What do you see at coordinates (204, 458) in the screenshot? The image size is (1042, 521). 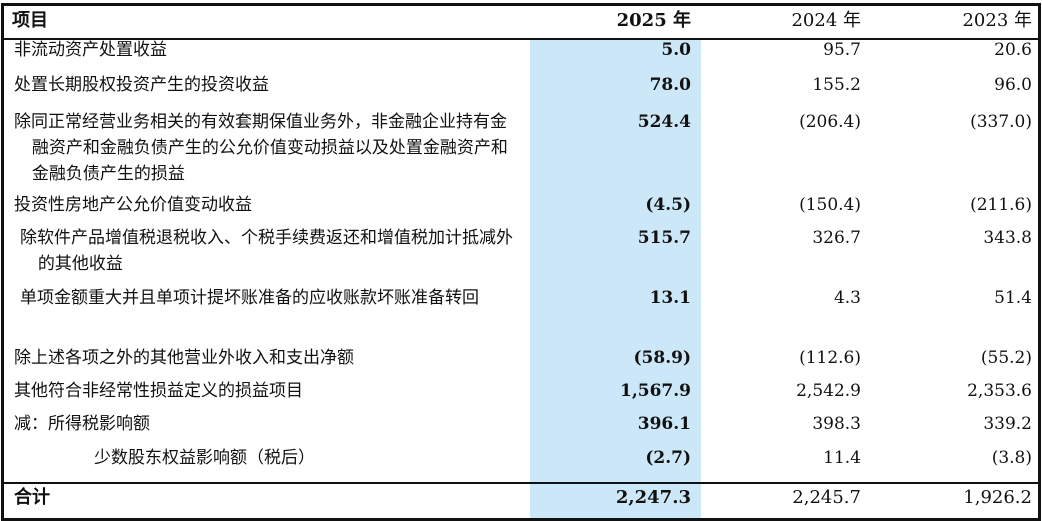 I see `row-label-text: 少数股东权益影响额（税后）` at bounding box center [204, 458].